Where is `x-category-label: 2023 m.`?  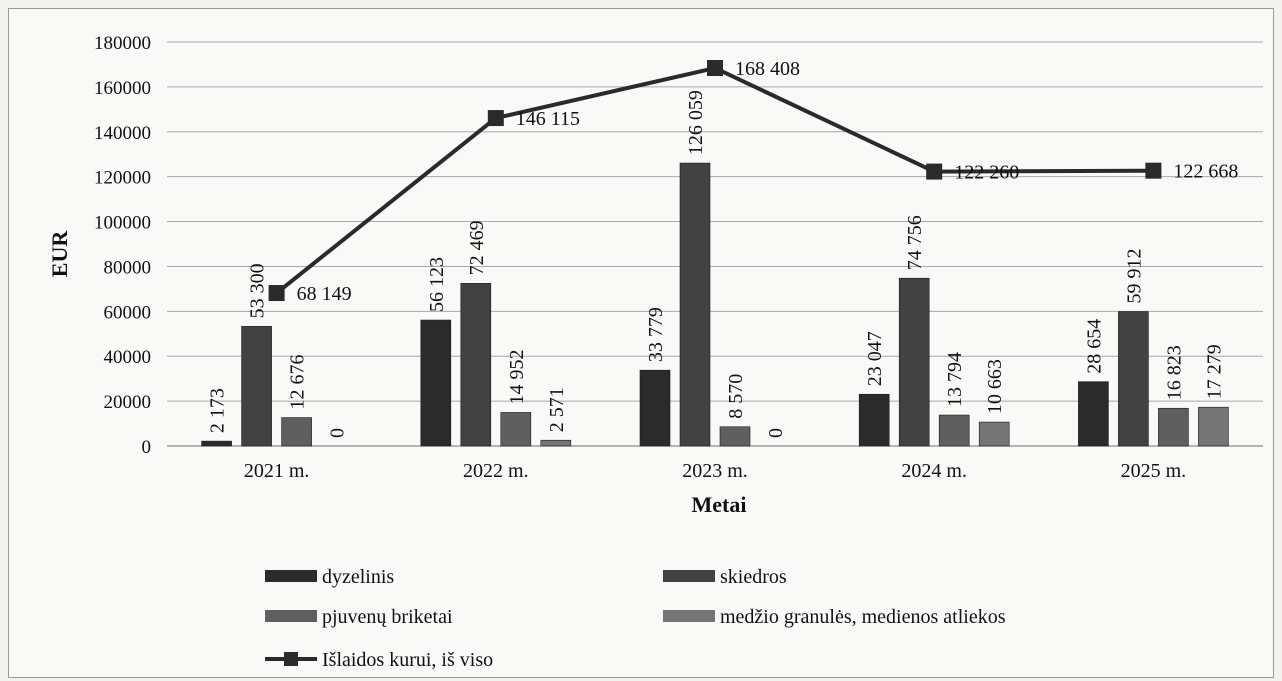 x-category-label: 2023 m. is located at coordinates (715, 471).